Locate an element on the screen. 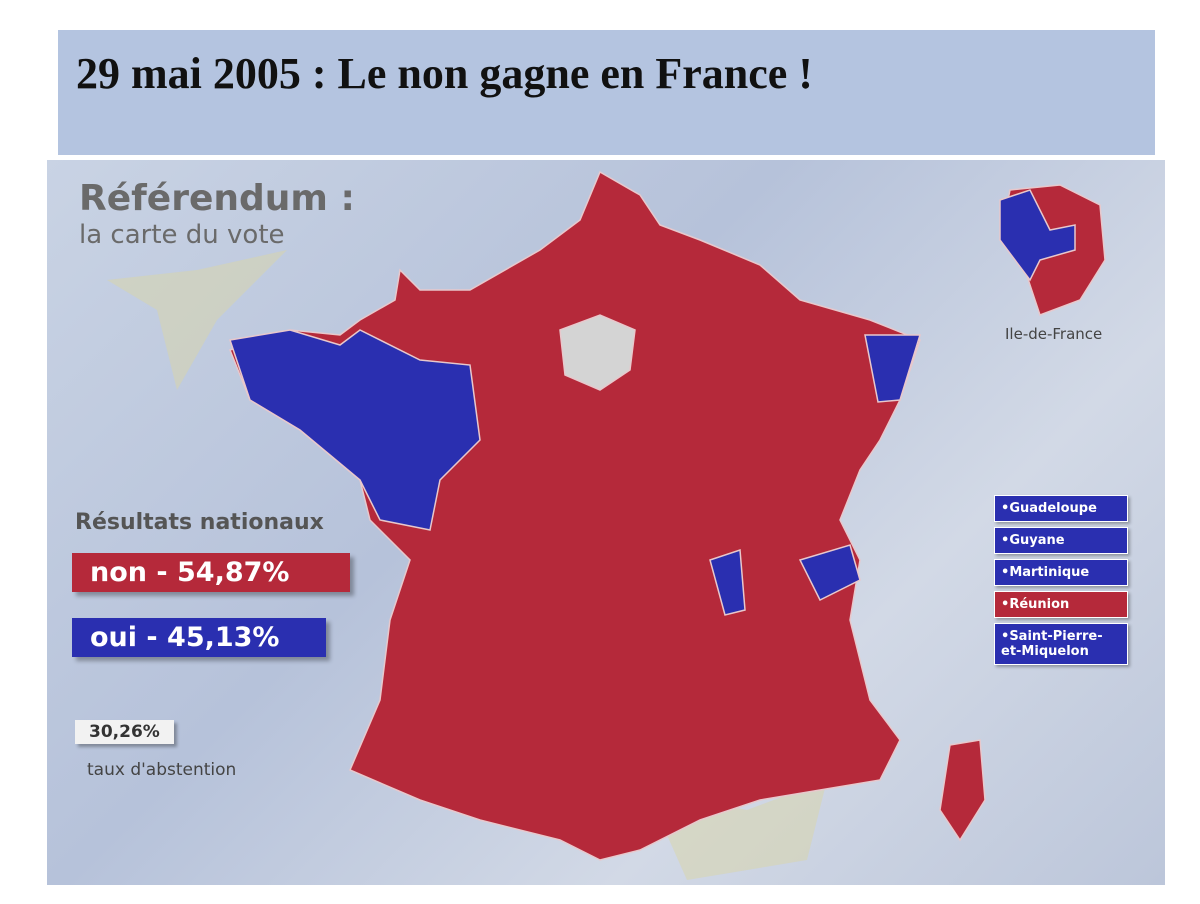 The width and height of the screenshot is (1200, 904). inset-label: Ile-de-France is located at coordinates (1054, 334).